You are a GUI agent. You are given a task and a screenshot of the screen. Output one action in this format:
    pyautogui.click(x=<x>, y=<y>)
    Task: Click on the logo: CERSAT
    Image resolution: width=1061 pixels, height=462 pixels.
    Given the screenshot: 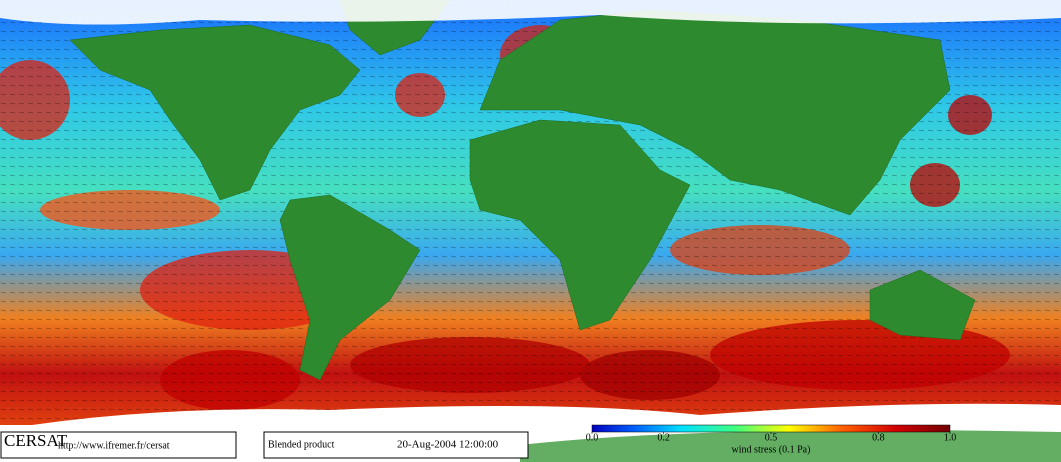 What is the action you would take?
    pyautogui.click(x=36, y=440)
    